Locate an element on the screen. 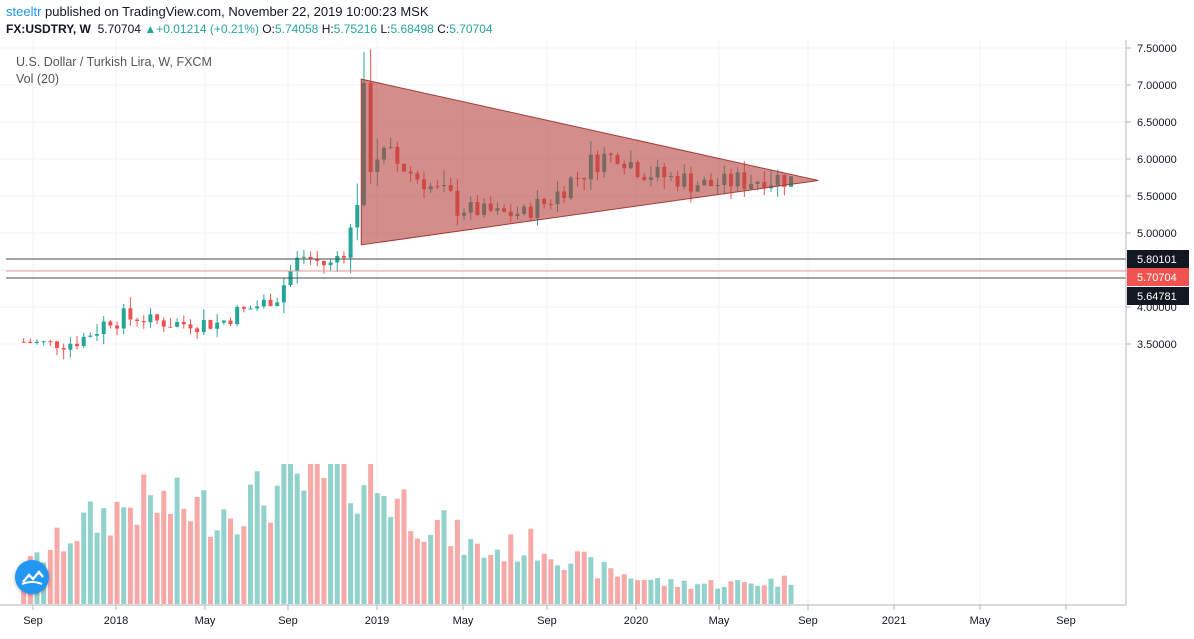  y-tick-label: 5.00000 is located at coordinates (1157, 234).